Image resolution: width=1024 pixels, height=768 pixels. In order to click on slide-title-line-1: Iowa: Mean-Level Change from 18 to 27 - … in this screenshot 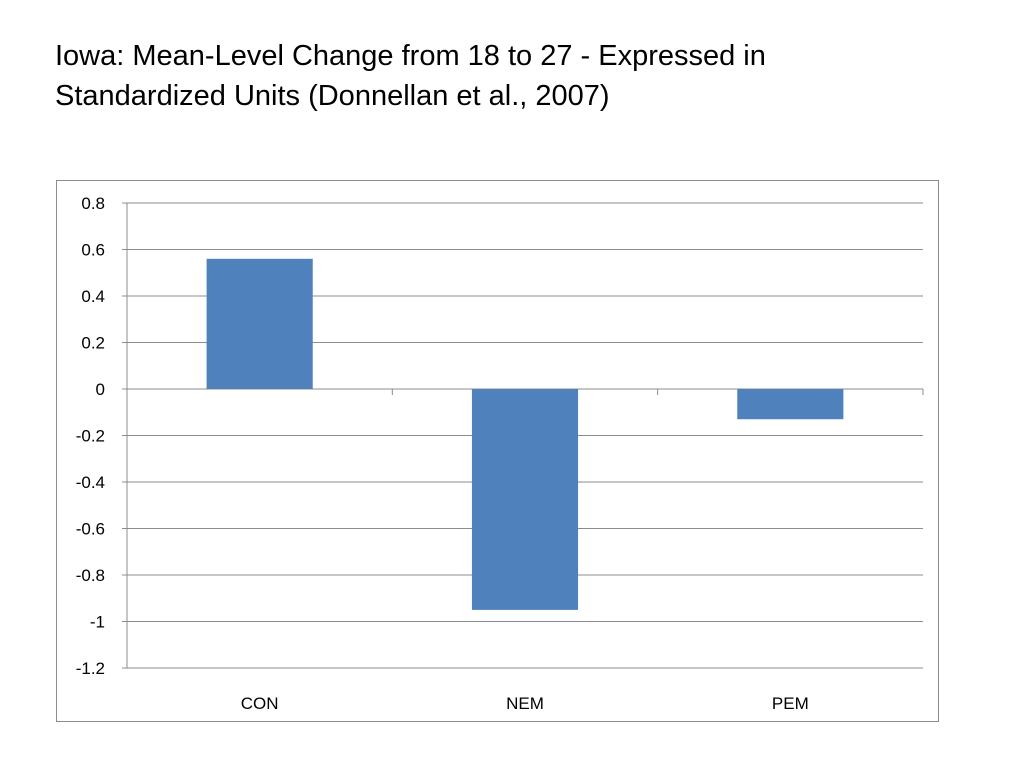, I will do `click(410, 56)`.